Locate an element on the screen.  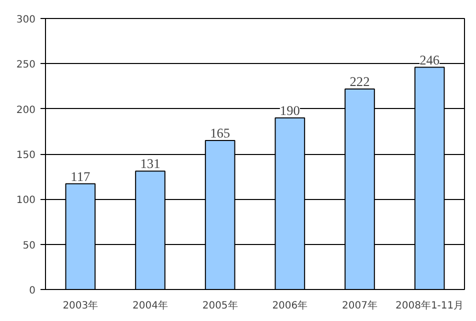
x-tick-label: 2005年 is located at coordinates (220, 306).